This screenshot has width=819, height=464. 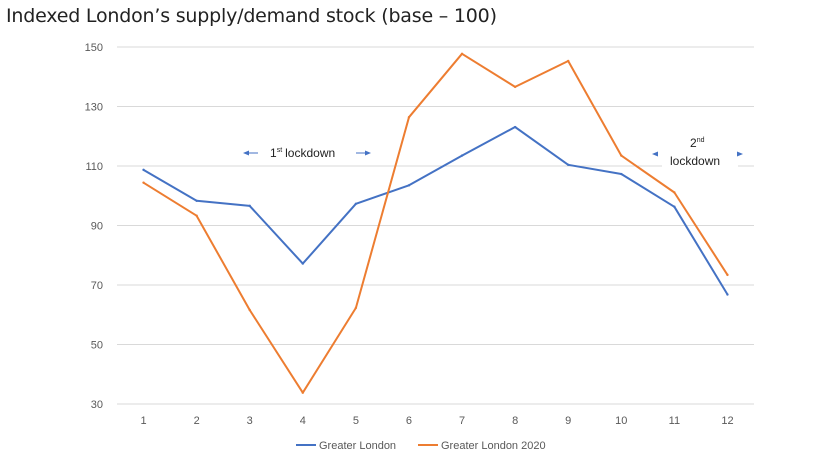 I want to click on annotation-second-lockdown: 2nd lockdown, so click(x=697, y=153).